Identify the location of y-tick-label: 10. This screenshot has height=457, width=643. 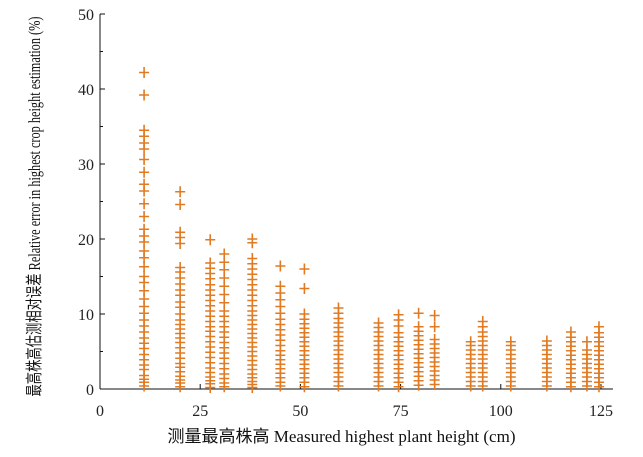
(86, 315).